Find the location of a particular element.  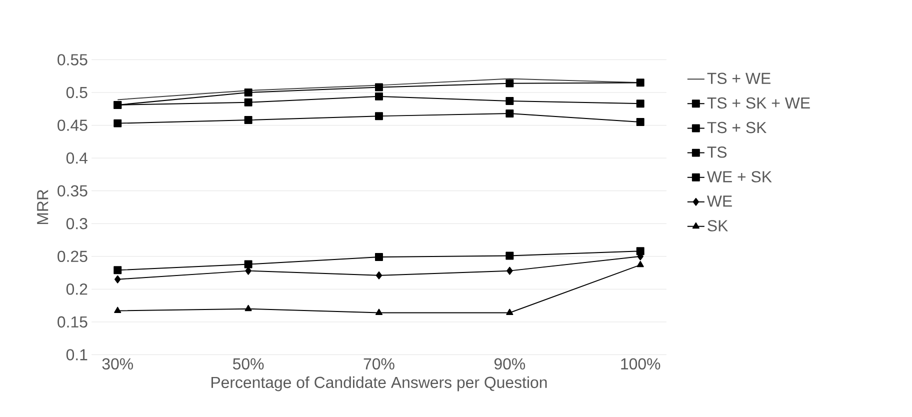

y-tick-label: 0.55 is located at coordinates (73, 60).